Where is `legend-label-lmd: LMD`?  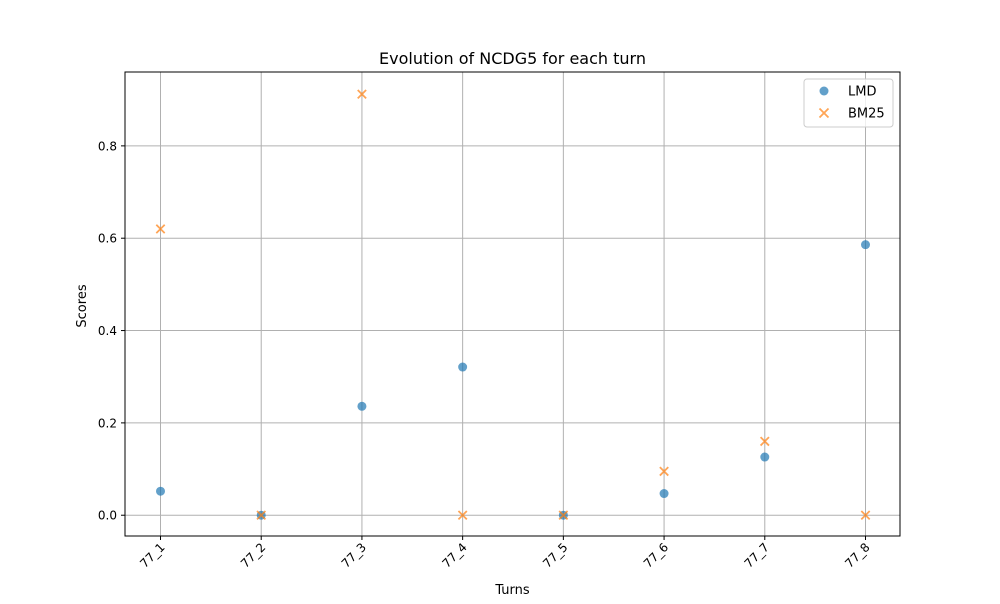
legend-label-lmd: LMD is located at coordinates (862, 92).